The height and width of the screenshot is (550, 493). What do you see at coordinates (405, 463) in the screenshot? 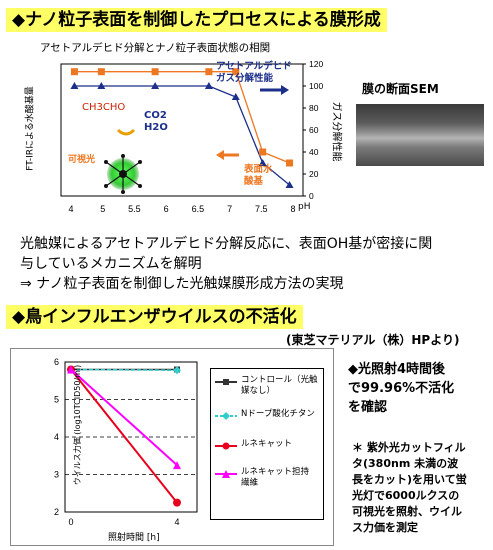
I see `note-line: タ(380nm 未満の波` at bounding box center [405, 463].